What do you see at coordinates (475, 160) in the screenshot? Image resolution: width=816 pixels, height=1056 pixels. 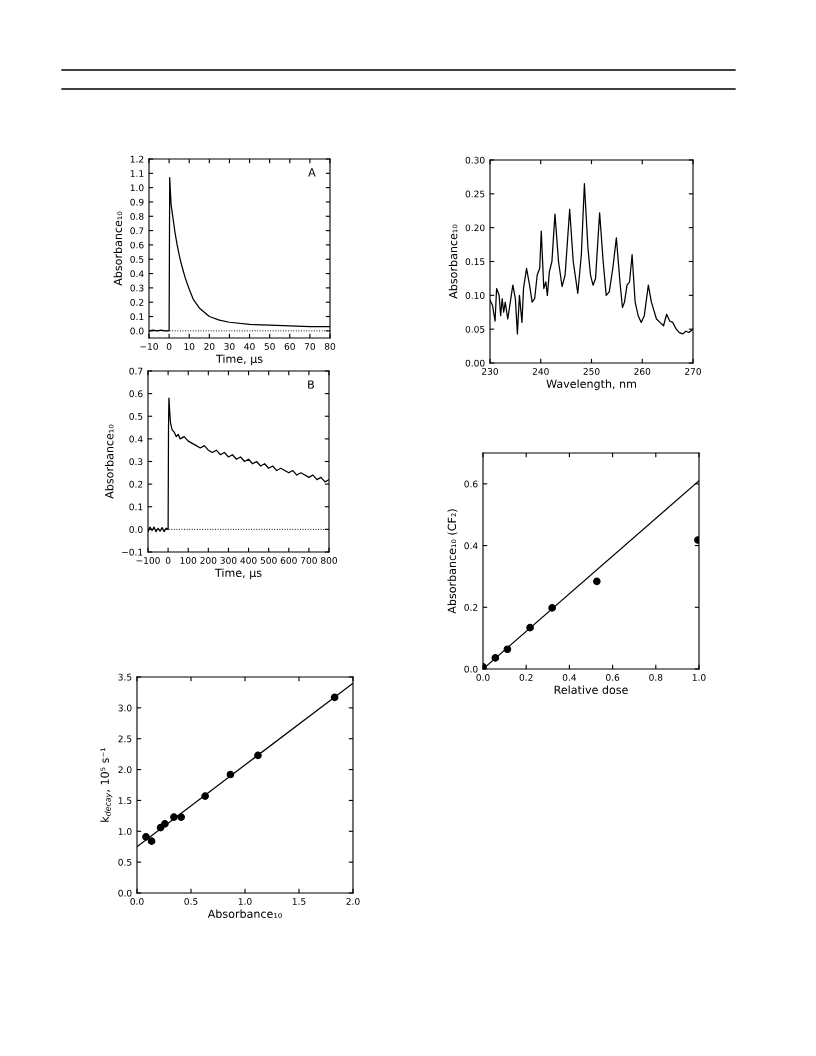 I see `y-tick-label: 0.30` at bounding box center [475, 160].